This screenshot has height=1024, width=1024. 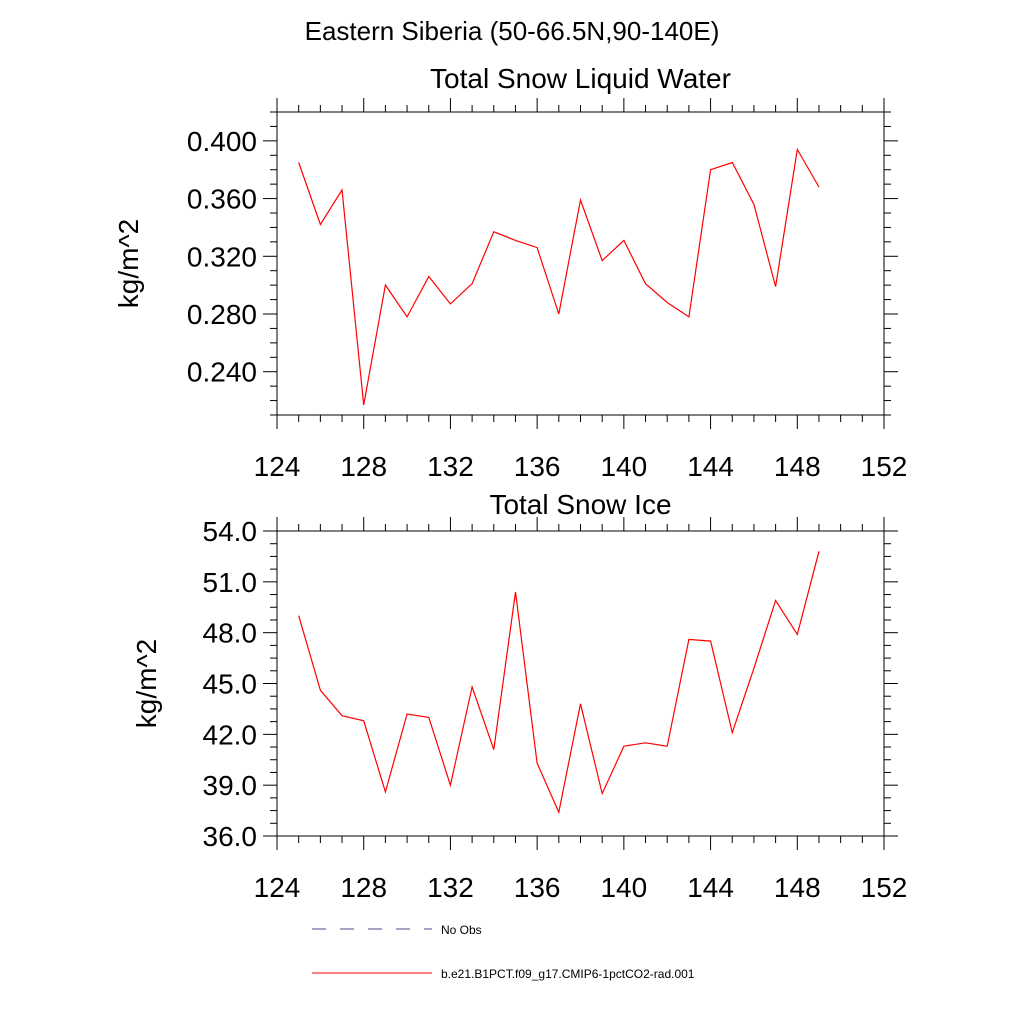 I want to click on y-tick-label: 45.0, so click(x=230, y=684).